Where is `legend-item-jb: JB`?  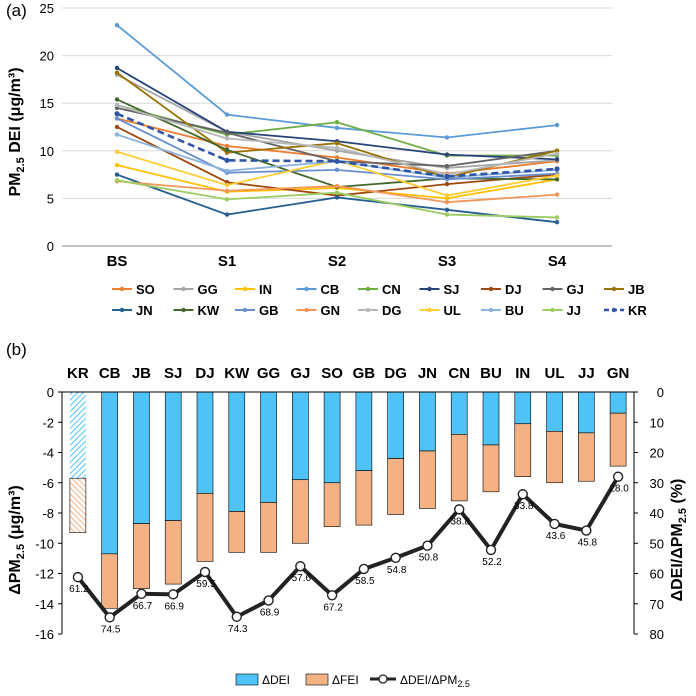
legend-item-jb: JB is located at coordinates (624, 289).